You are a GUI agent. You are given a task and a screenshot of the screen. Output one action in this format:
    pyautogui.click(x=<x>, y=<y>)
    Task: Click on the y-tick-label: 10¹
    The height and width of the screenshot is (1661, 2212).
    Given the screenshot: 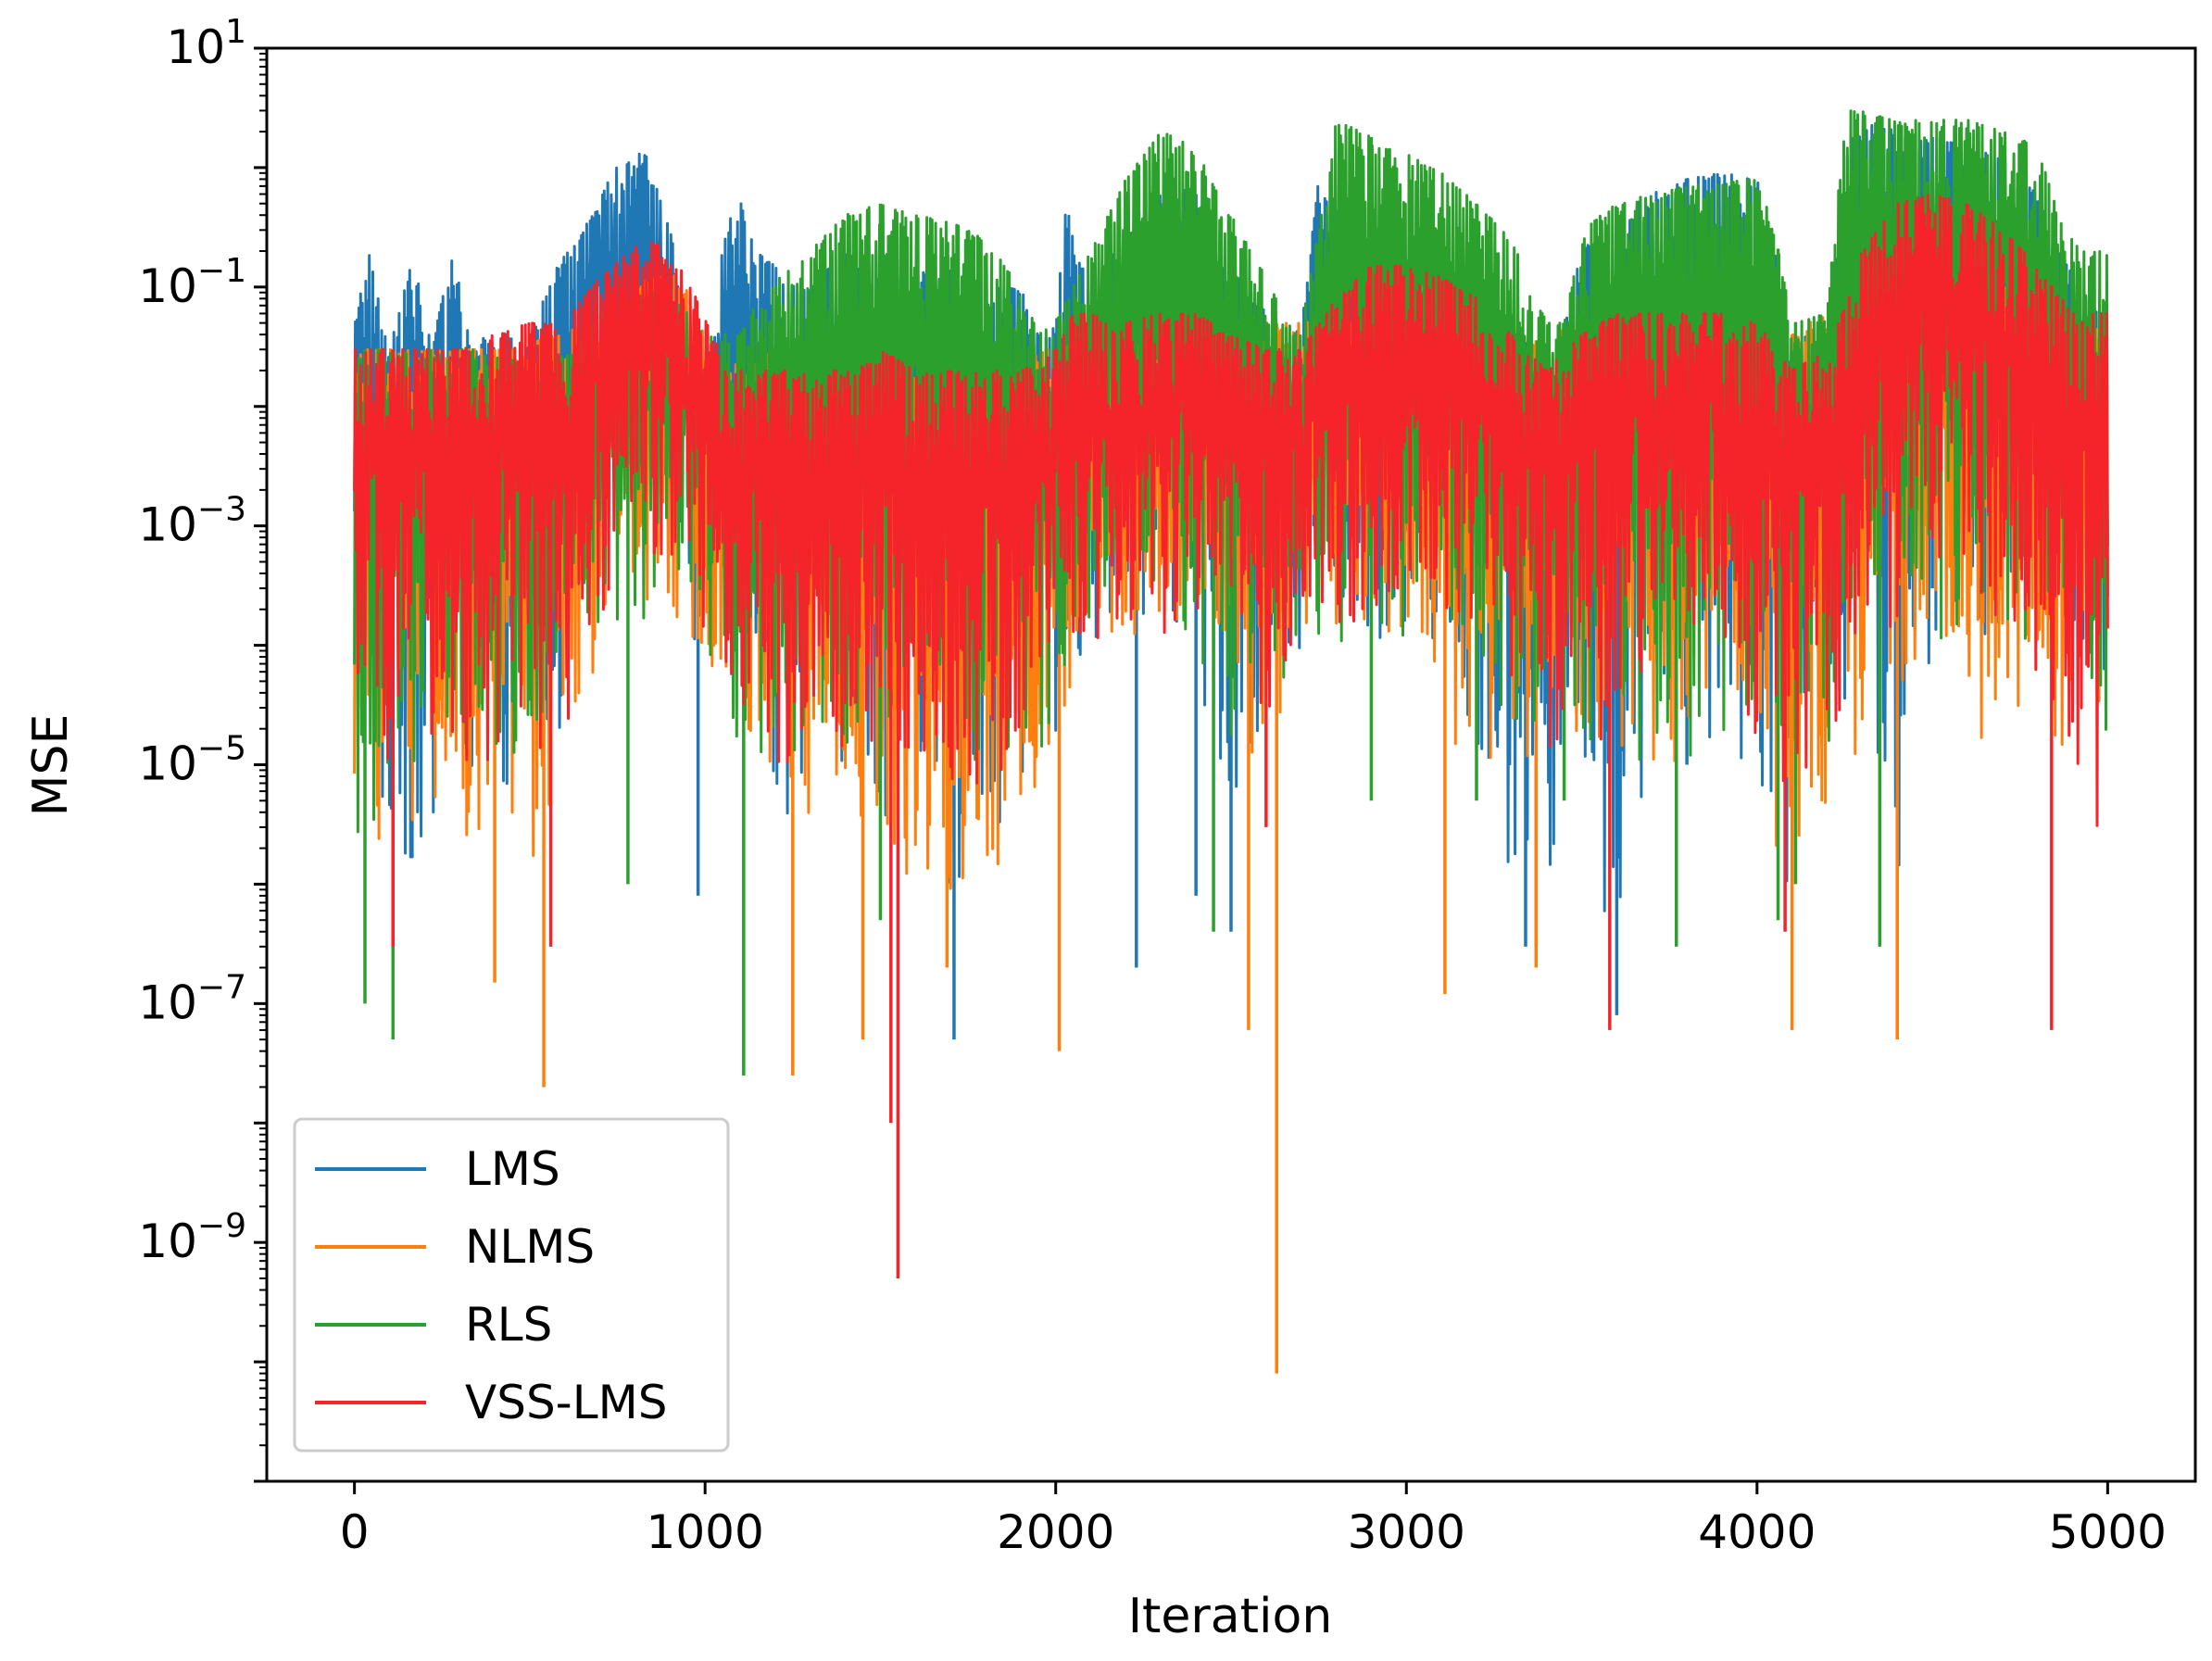 What is the action you would take?
    pyautogui.click(x=206, y=43)
    